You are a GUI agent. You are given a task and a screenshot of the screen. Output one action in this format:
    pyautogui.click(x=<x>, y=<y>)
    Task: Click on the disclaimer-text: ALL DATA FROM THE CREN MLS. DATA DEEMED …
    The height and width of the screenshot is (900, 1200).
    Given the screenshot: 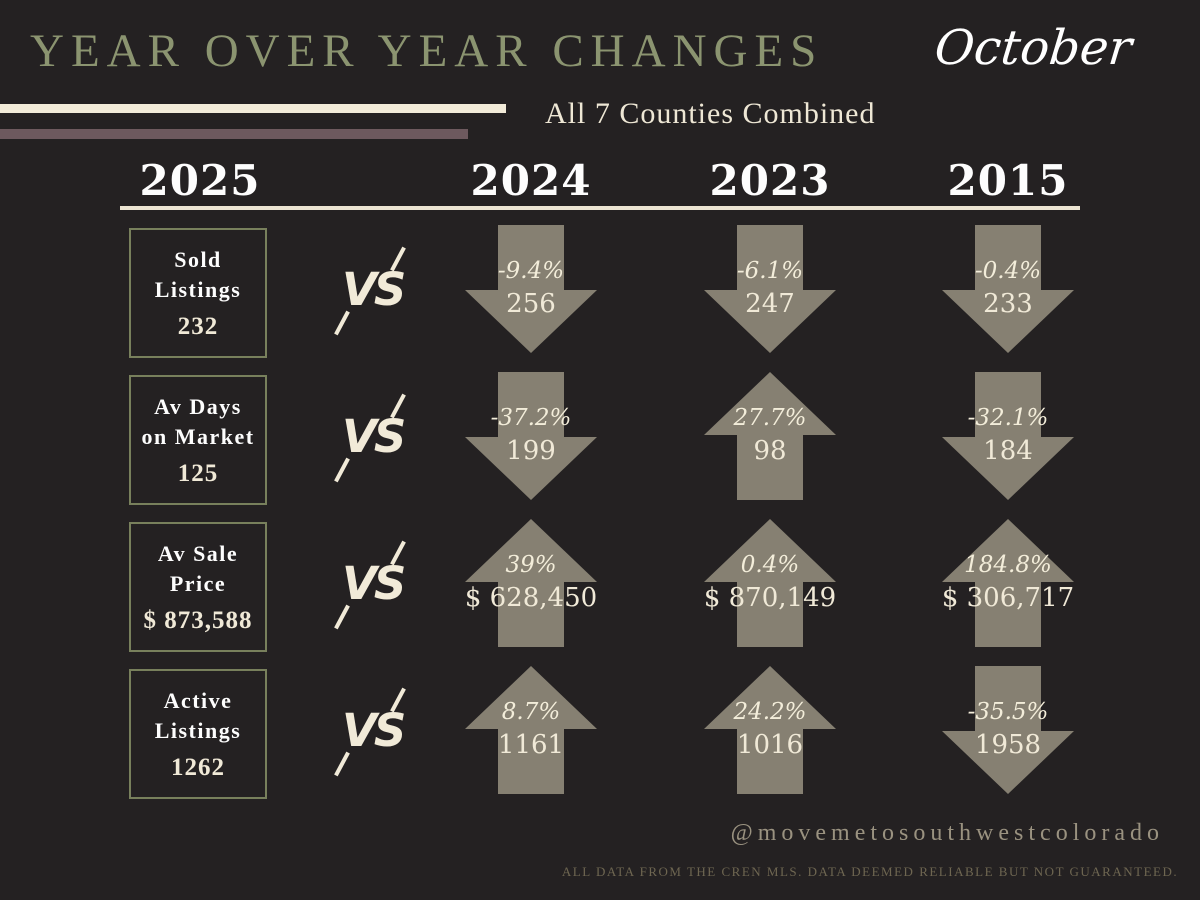 What is the action you would take?
    pyautogui.click(x=870, y=871)
    